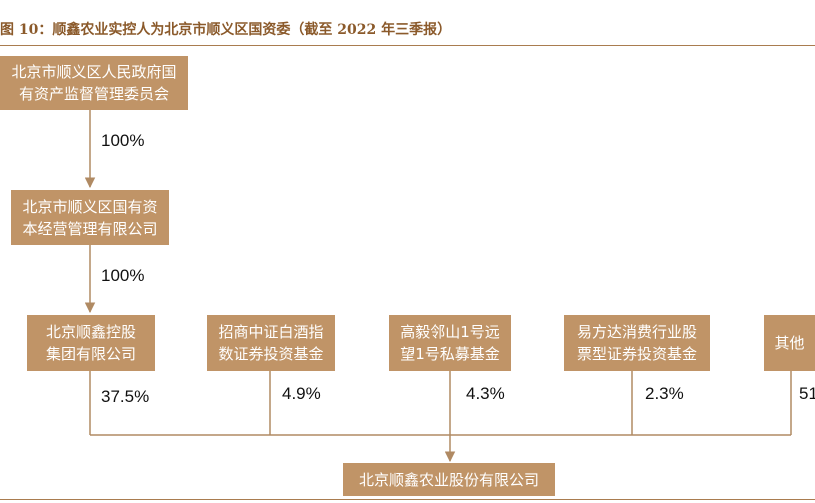 Image resolution: width=815 pixels, height=503 pixels. I want to click on node-fund-gaoyi: 高毅邻山1号远 望1号私募基金, so click(450, 343).